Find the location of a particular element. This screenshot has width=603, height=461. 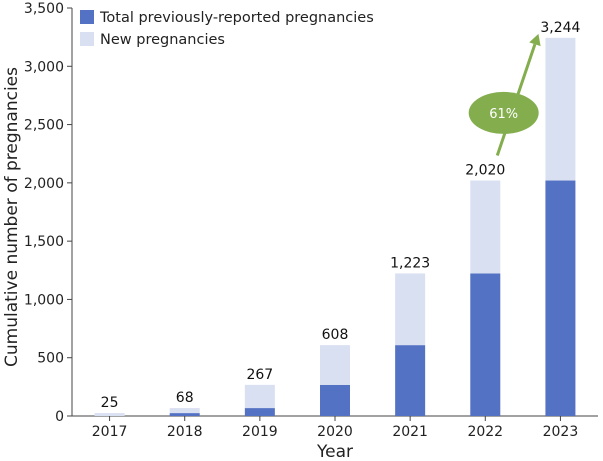

y-axis-ticks: 0 500 1,000 1,500 2,000 2,500 3,000 3,500 is located at coordinates (48, 213).